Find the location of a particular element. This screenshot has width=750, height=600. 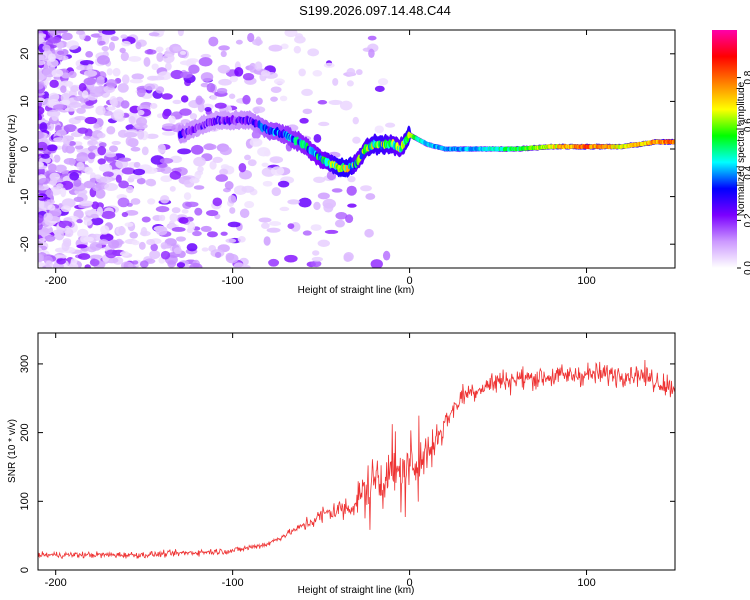

x-tick-label: -100 is located at coordinates (233, 281).